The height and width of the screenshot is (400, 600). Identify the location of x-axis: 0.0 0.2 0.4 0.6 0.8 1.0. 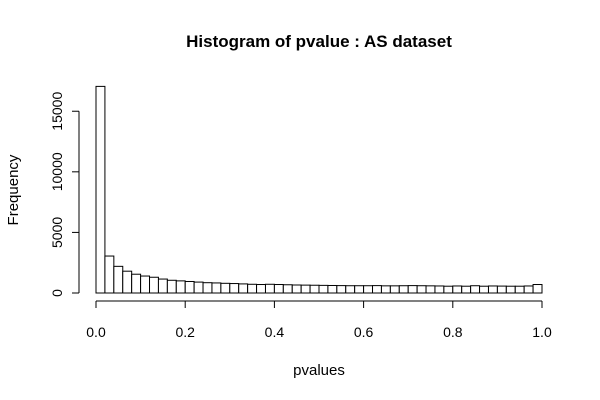
(319, 320).